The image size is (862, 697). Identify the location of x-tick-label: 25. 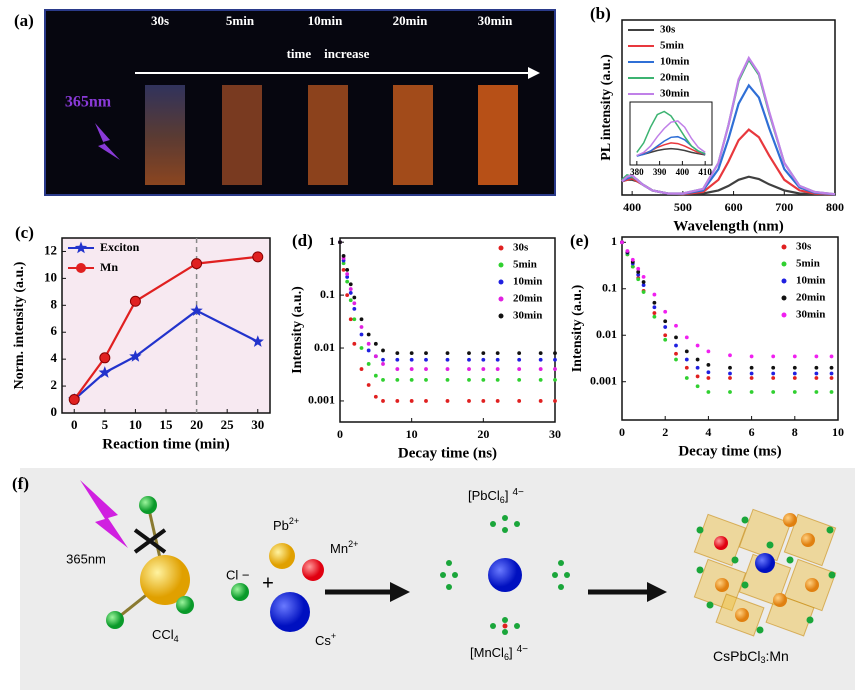
(228, 424).